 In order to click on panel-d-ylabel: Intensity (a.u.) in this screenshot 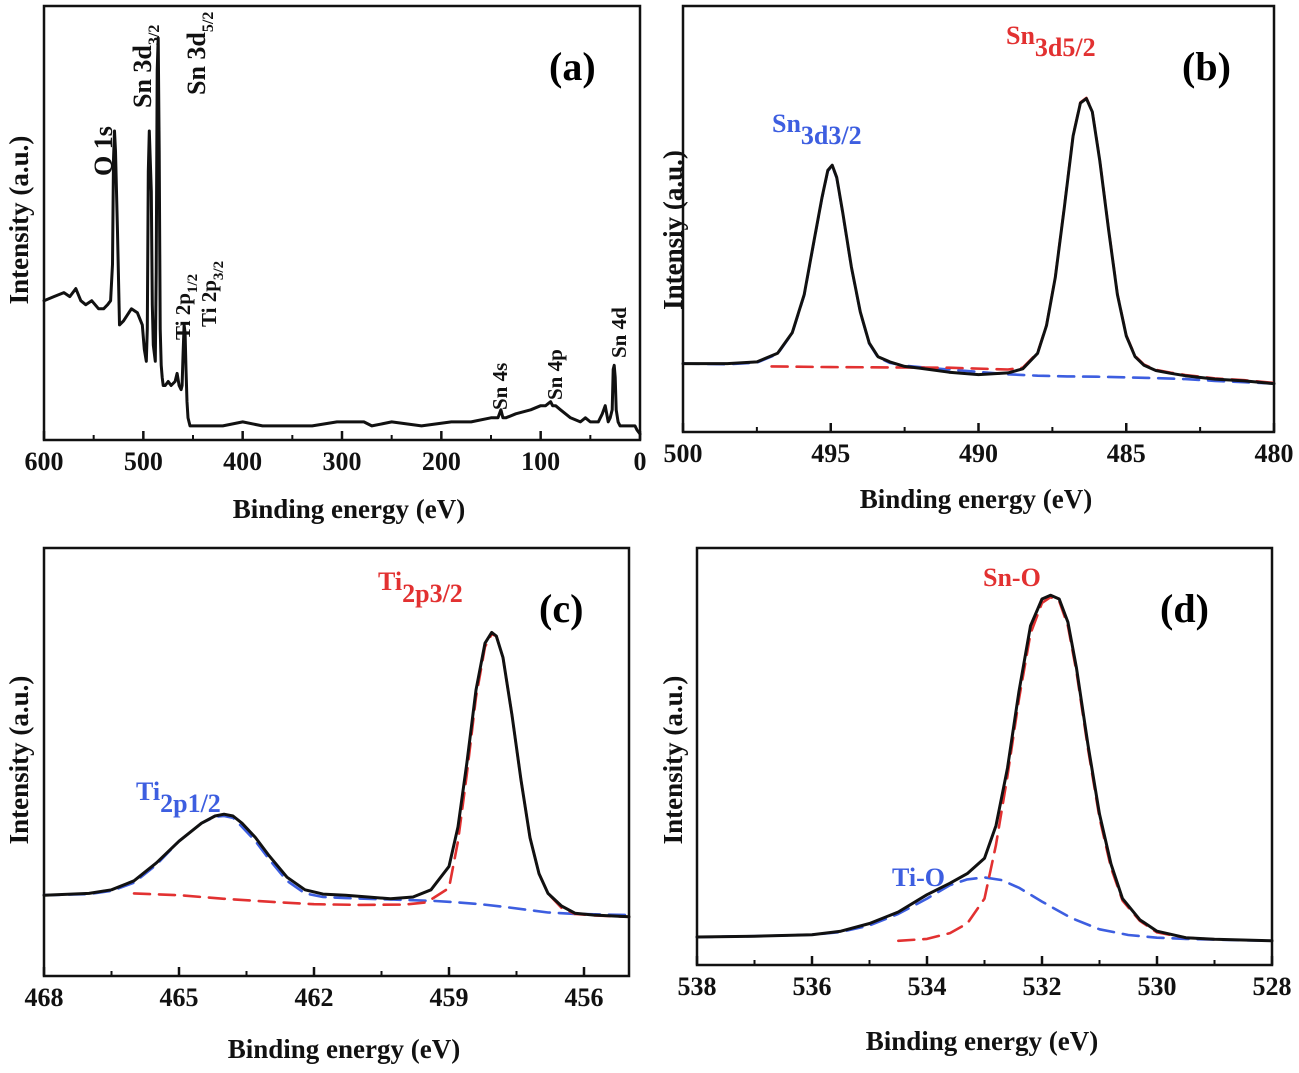, I will do `click(673, 760)`.